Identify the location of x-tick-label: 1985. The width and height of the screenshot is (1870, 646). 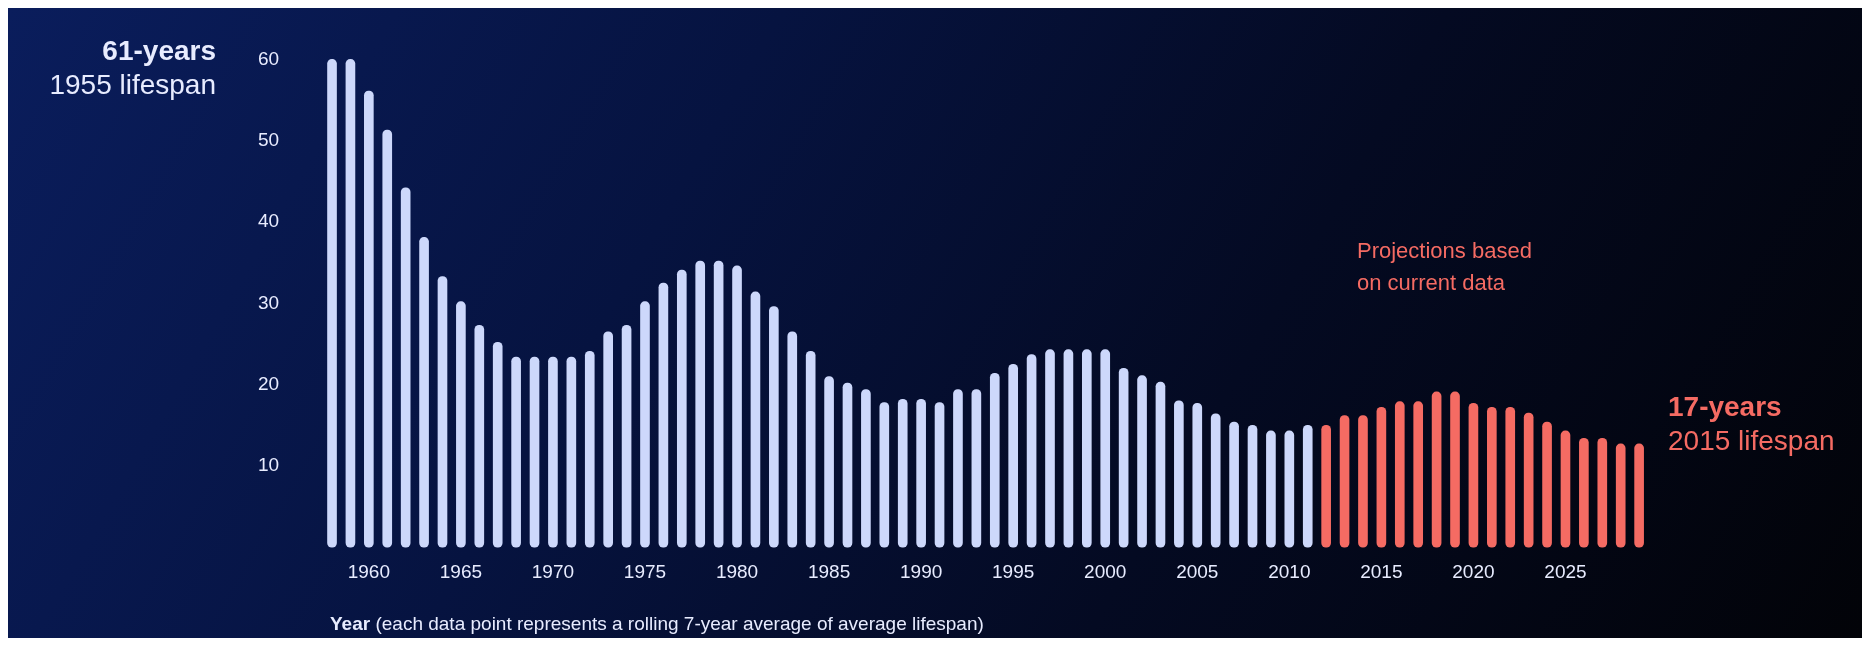
(829, 571).